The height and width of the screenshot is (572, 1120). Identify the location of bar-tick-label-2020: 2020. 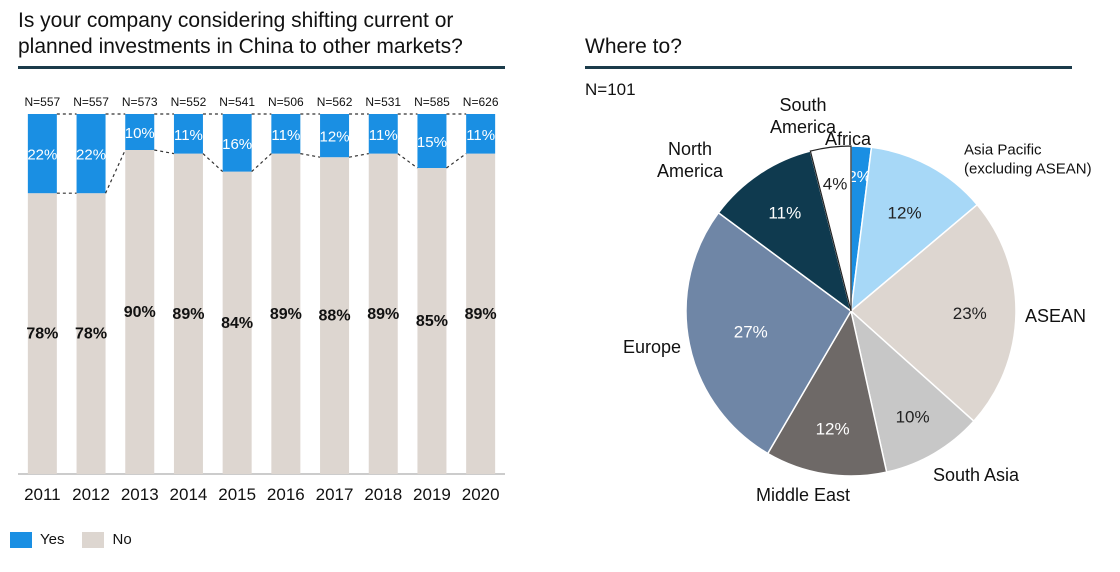
(481, 494).